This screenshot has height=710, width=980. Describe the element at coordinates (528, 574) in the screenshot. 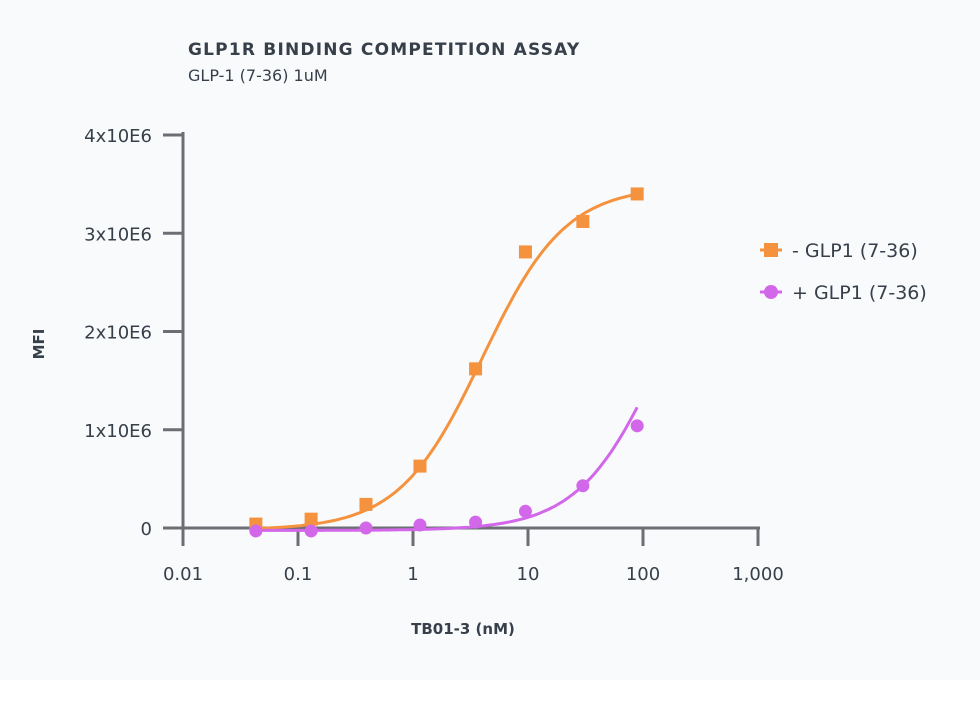

I see `x-tick-label: 10` at that location.